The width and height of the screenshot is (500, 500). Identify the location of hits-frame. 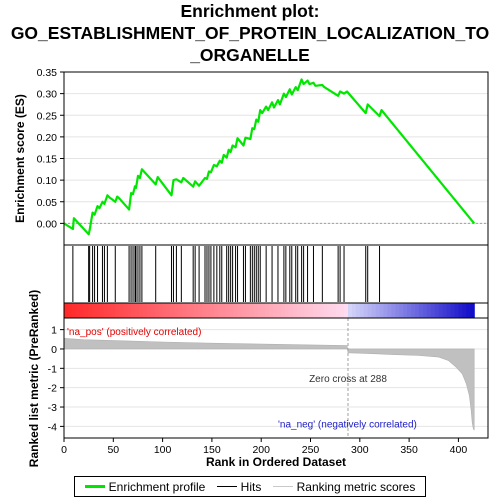
(276, 274).